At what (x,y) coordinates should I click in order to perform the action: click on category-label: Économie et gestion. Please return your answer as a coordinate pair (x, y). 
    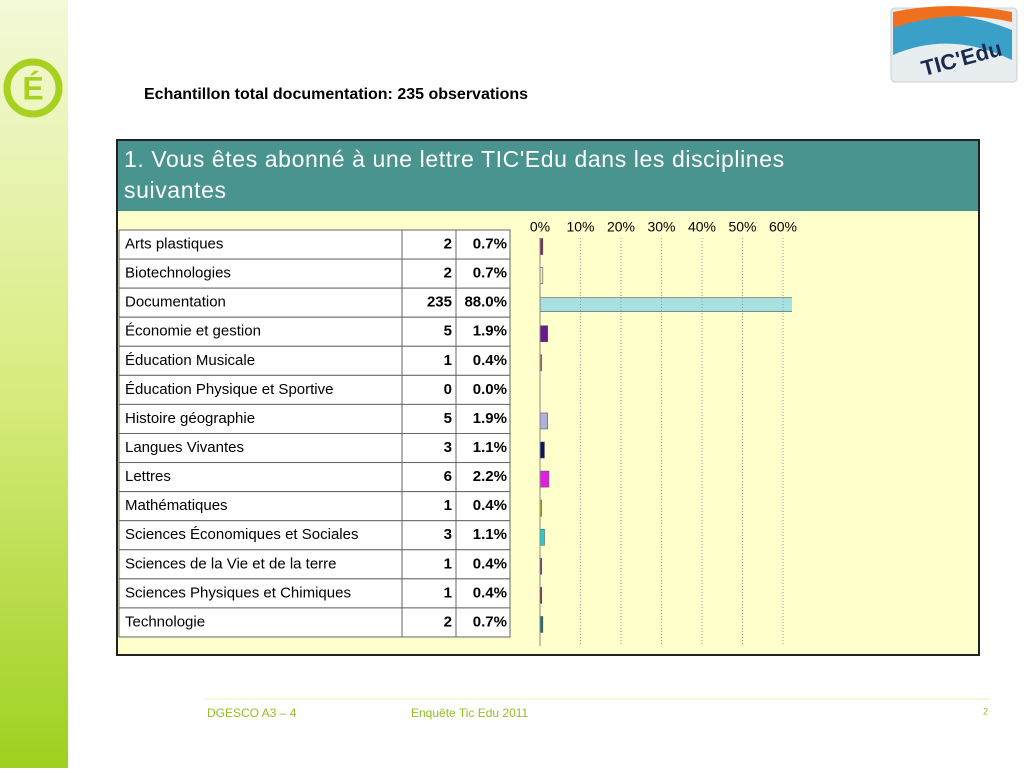
    Looking at the image, I should click on (193, 331).